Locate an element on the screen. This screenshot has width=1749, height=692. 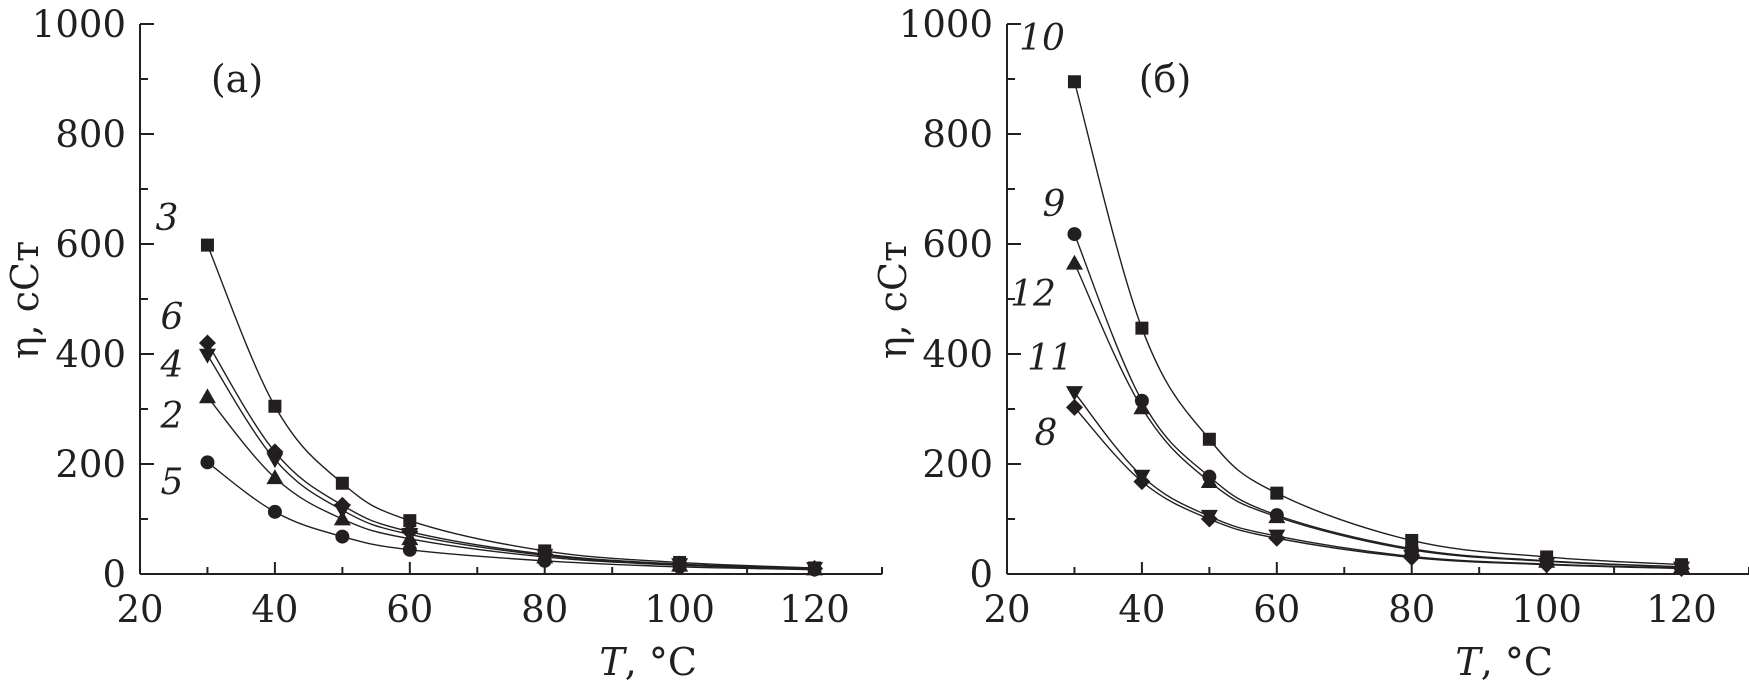
series-label-2: 2 is located at coordinates (172, 416).